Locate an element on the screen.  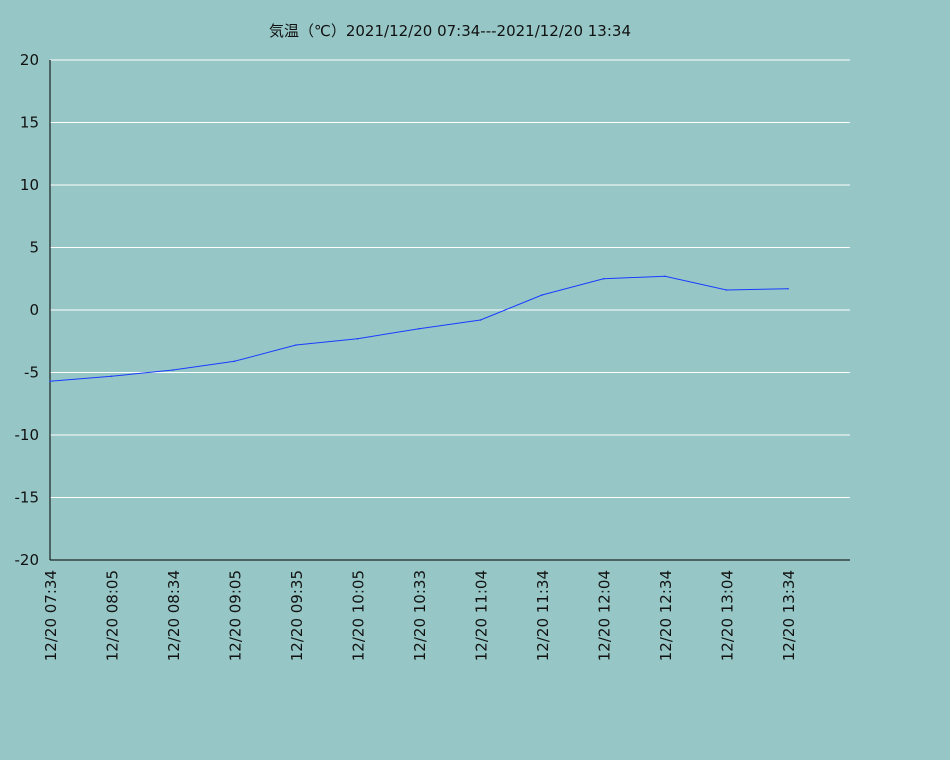
x-tick-label: 12/20 09:05 is located at coordinates (236, 615).